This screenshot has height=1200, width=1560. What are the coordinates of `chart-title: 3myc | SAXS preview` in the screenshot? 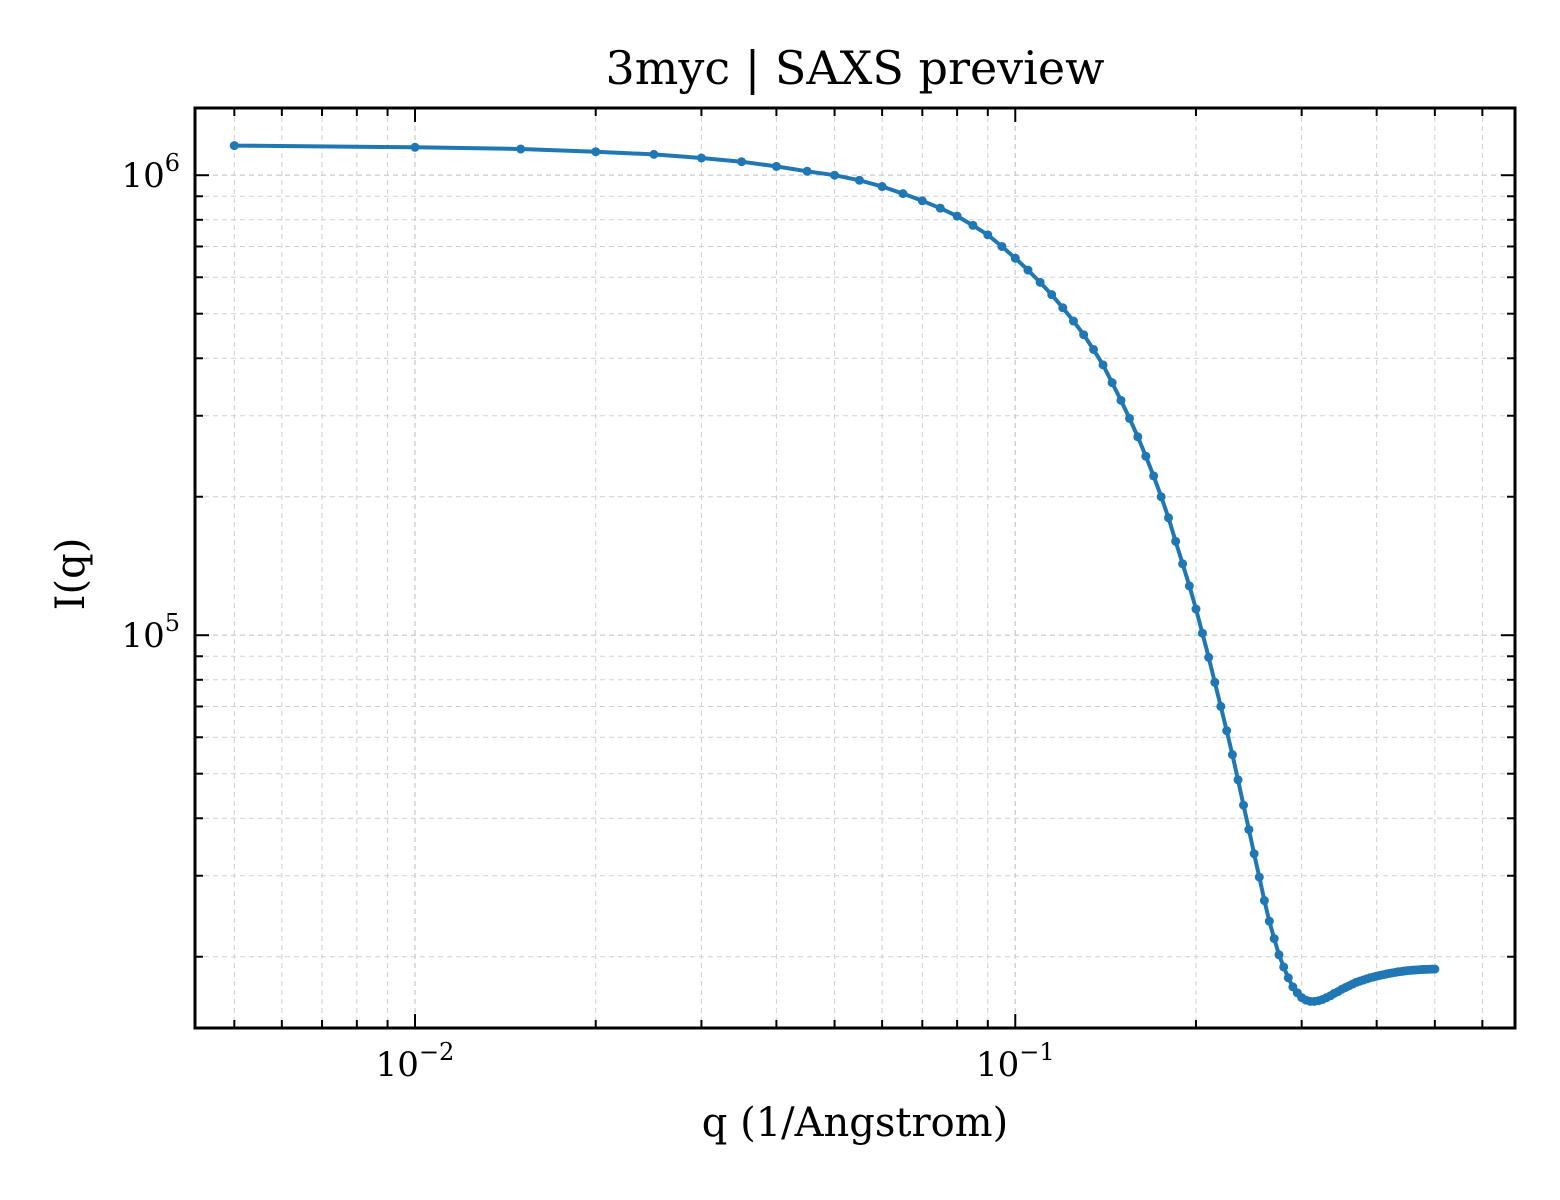 It's located at (855, 68).